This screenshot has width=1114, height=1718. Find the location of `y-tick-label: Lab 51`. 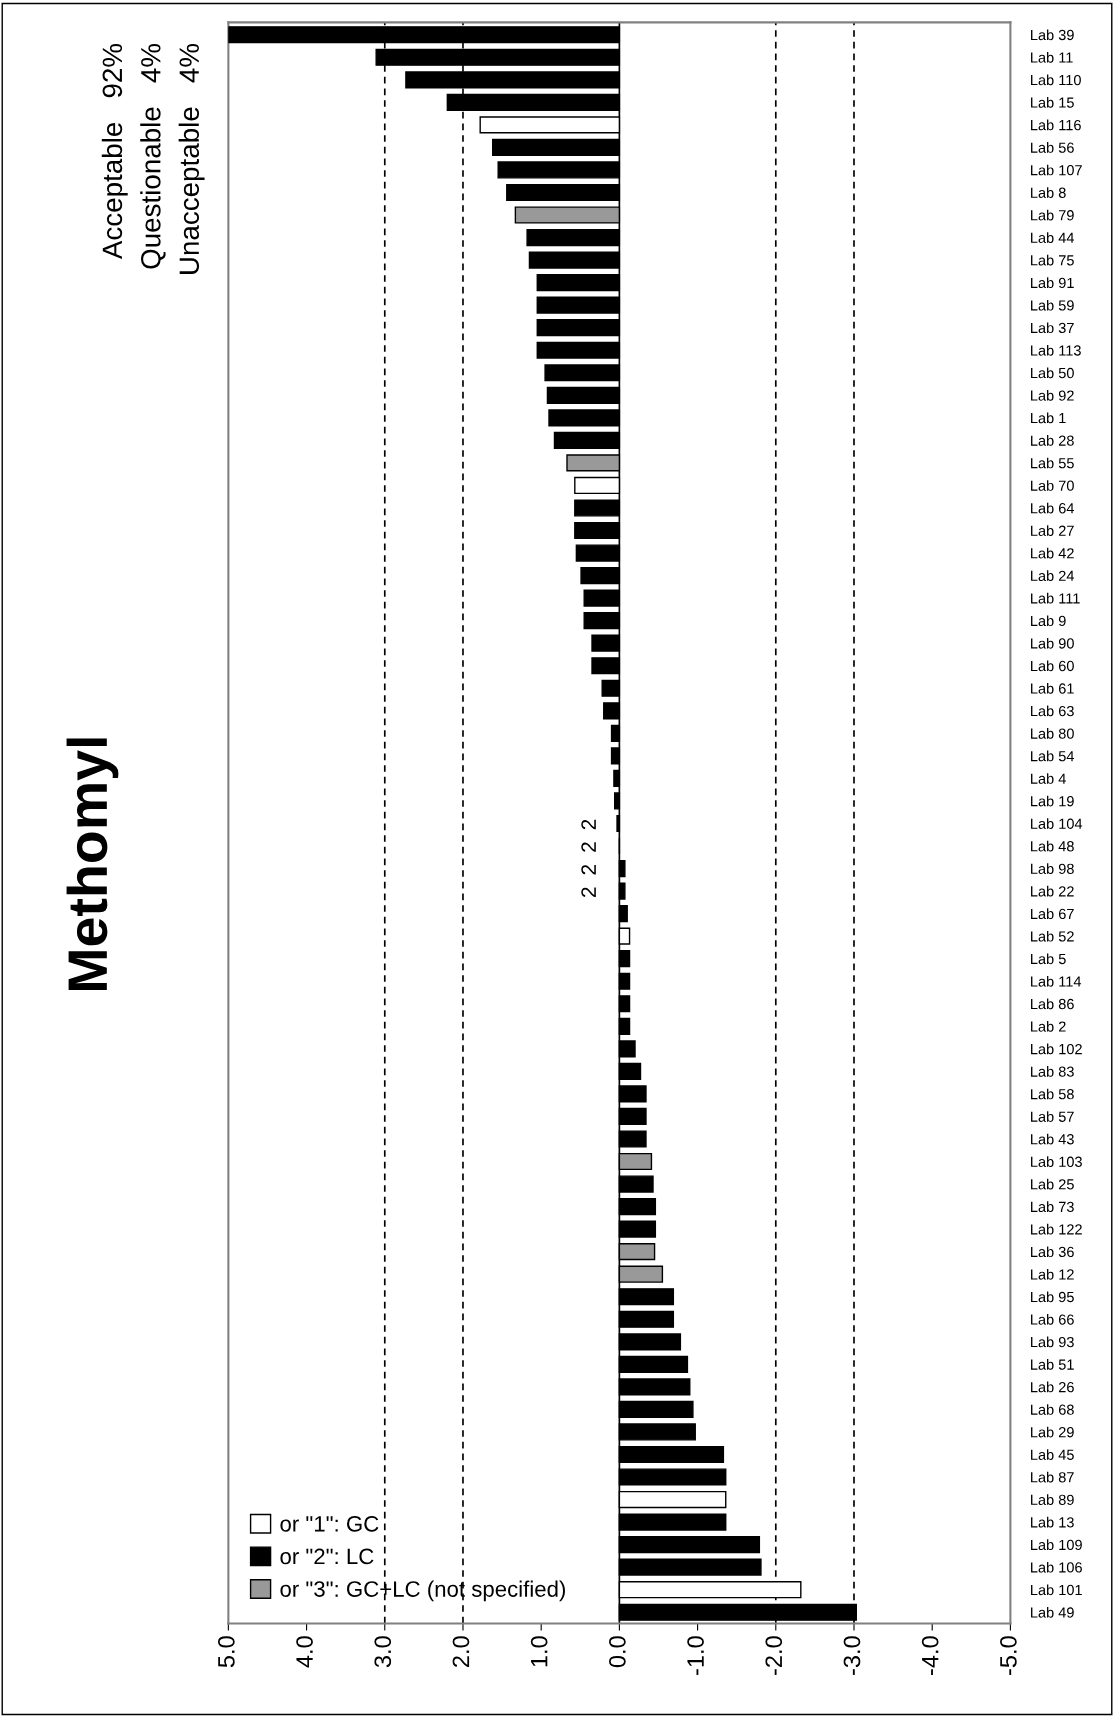

y-tick-label: Lab 51 is located at coordinates (1052, 1364).